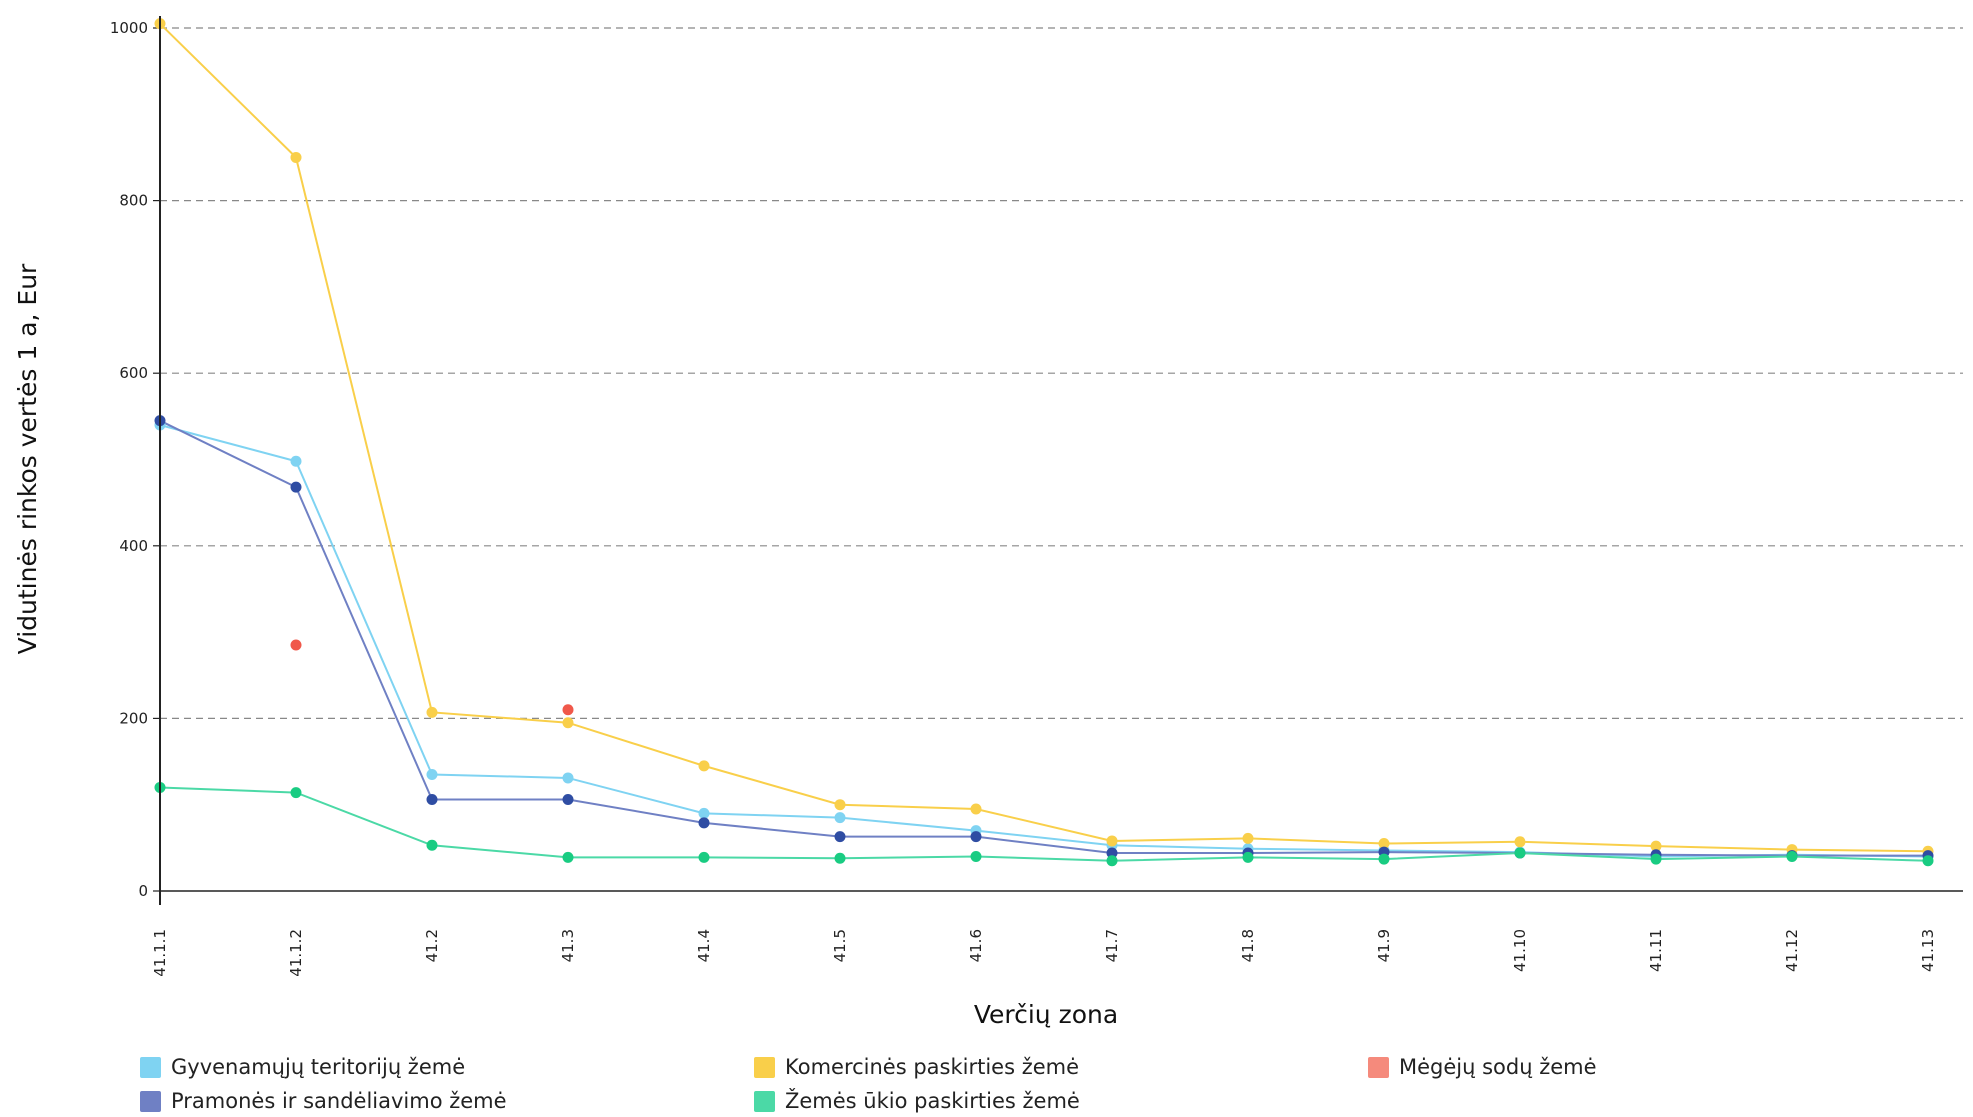 The height and width of the screenshot is (1117, 1973). I want to click on x-tick-label: 41.5, so click(840, 945).